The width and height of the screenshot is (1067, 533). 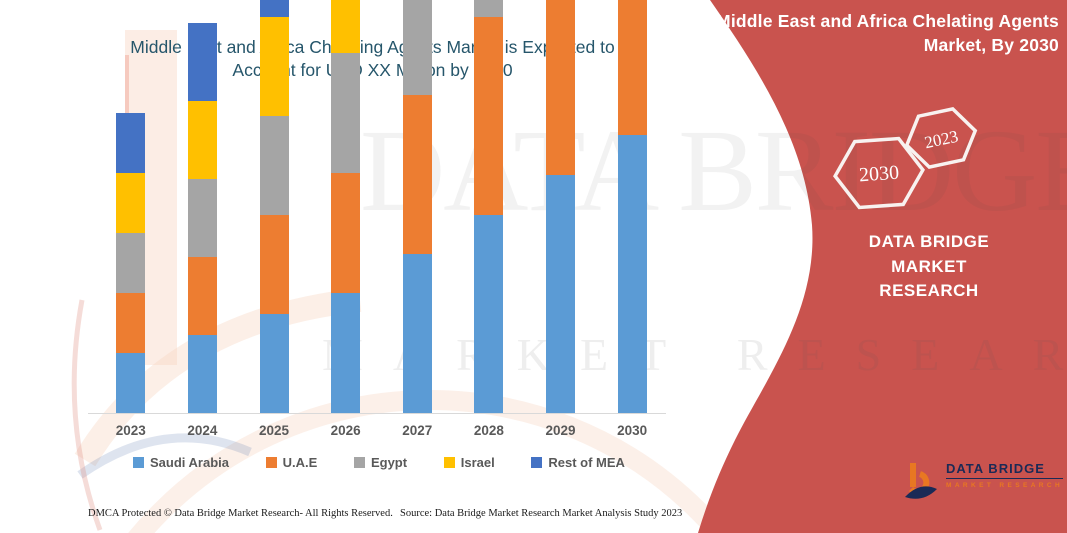 I want to click on bar-column-2027, so click(x=418, y=206).